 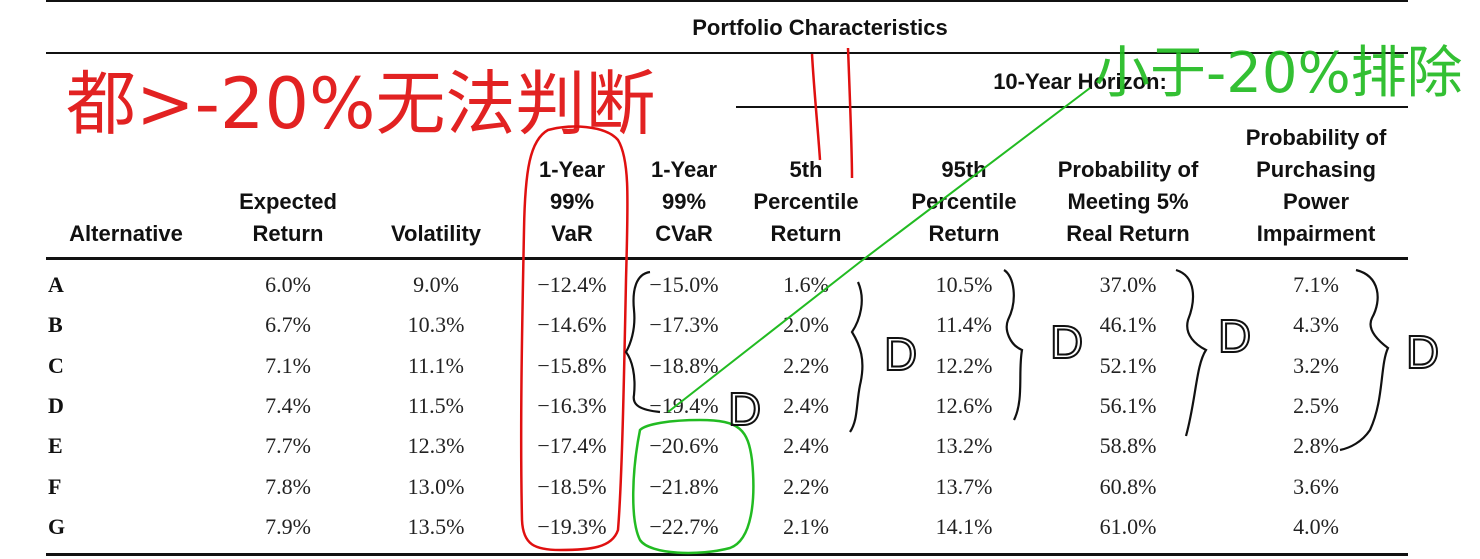 What do you see at coordinates (55, 486) in the screenshot?
I see `row-label: F` at bounding box center [55, 486].